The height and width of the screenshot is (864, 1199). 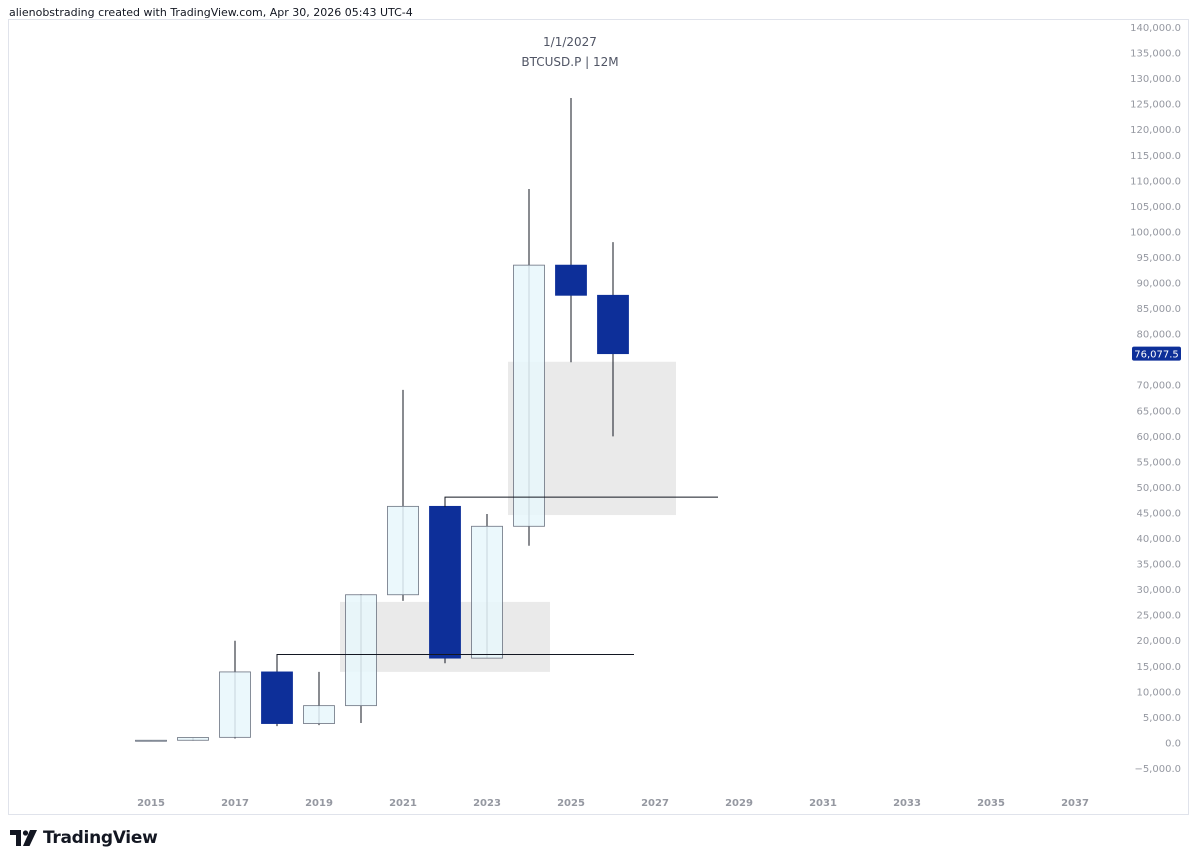 What do you see at coordinates (1158, 616) in the screenshot?
I see `y-tick-label: 25,000.0` at bounding box center [1158, 616].